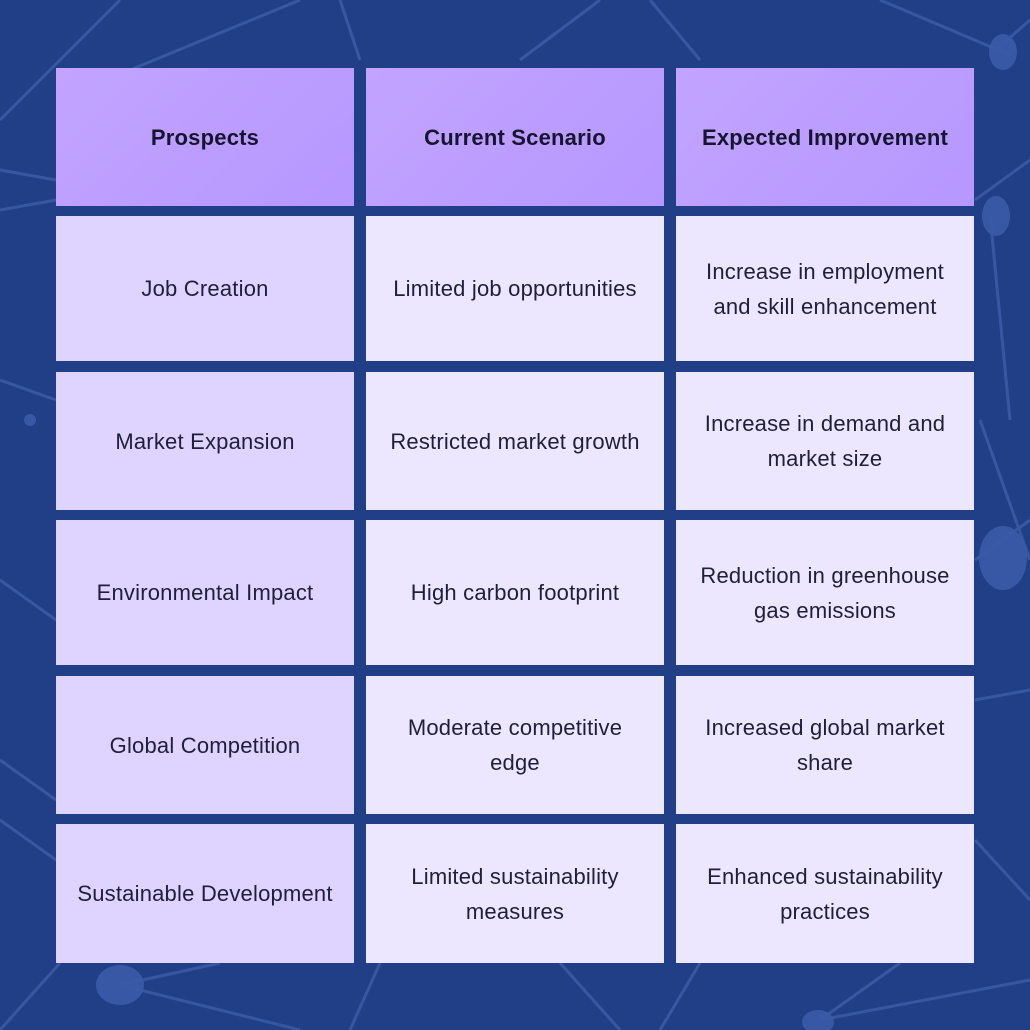  What do you see at coordinates (825, 441) in the screenshot?
I see `cell-improvement-market-expansion: Increase in demand and market size` at bounding box center [825, 441].